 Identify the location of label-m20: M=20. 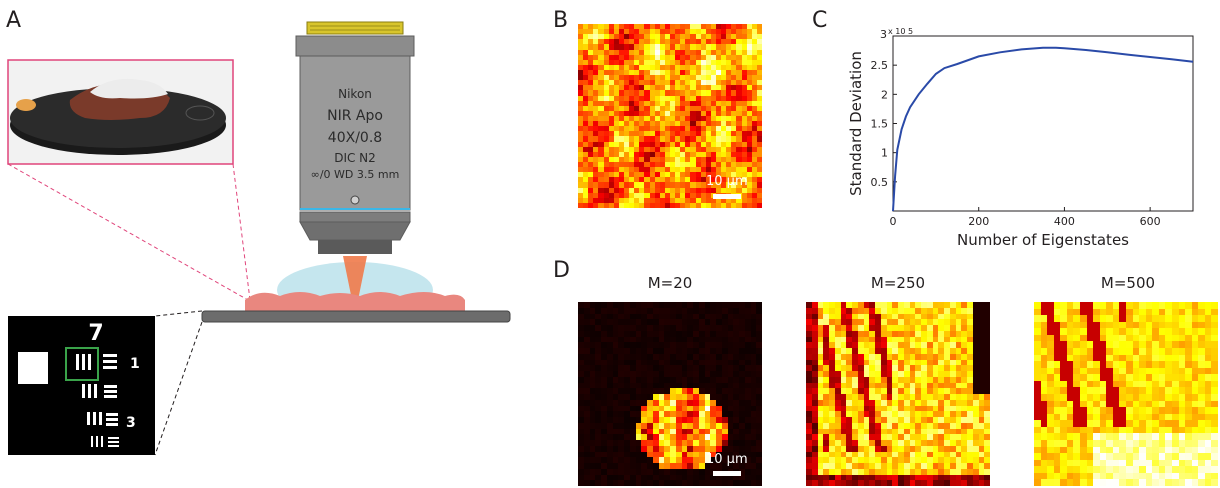
(670, 283).